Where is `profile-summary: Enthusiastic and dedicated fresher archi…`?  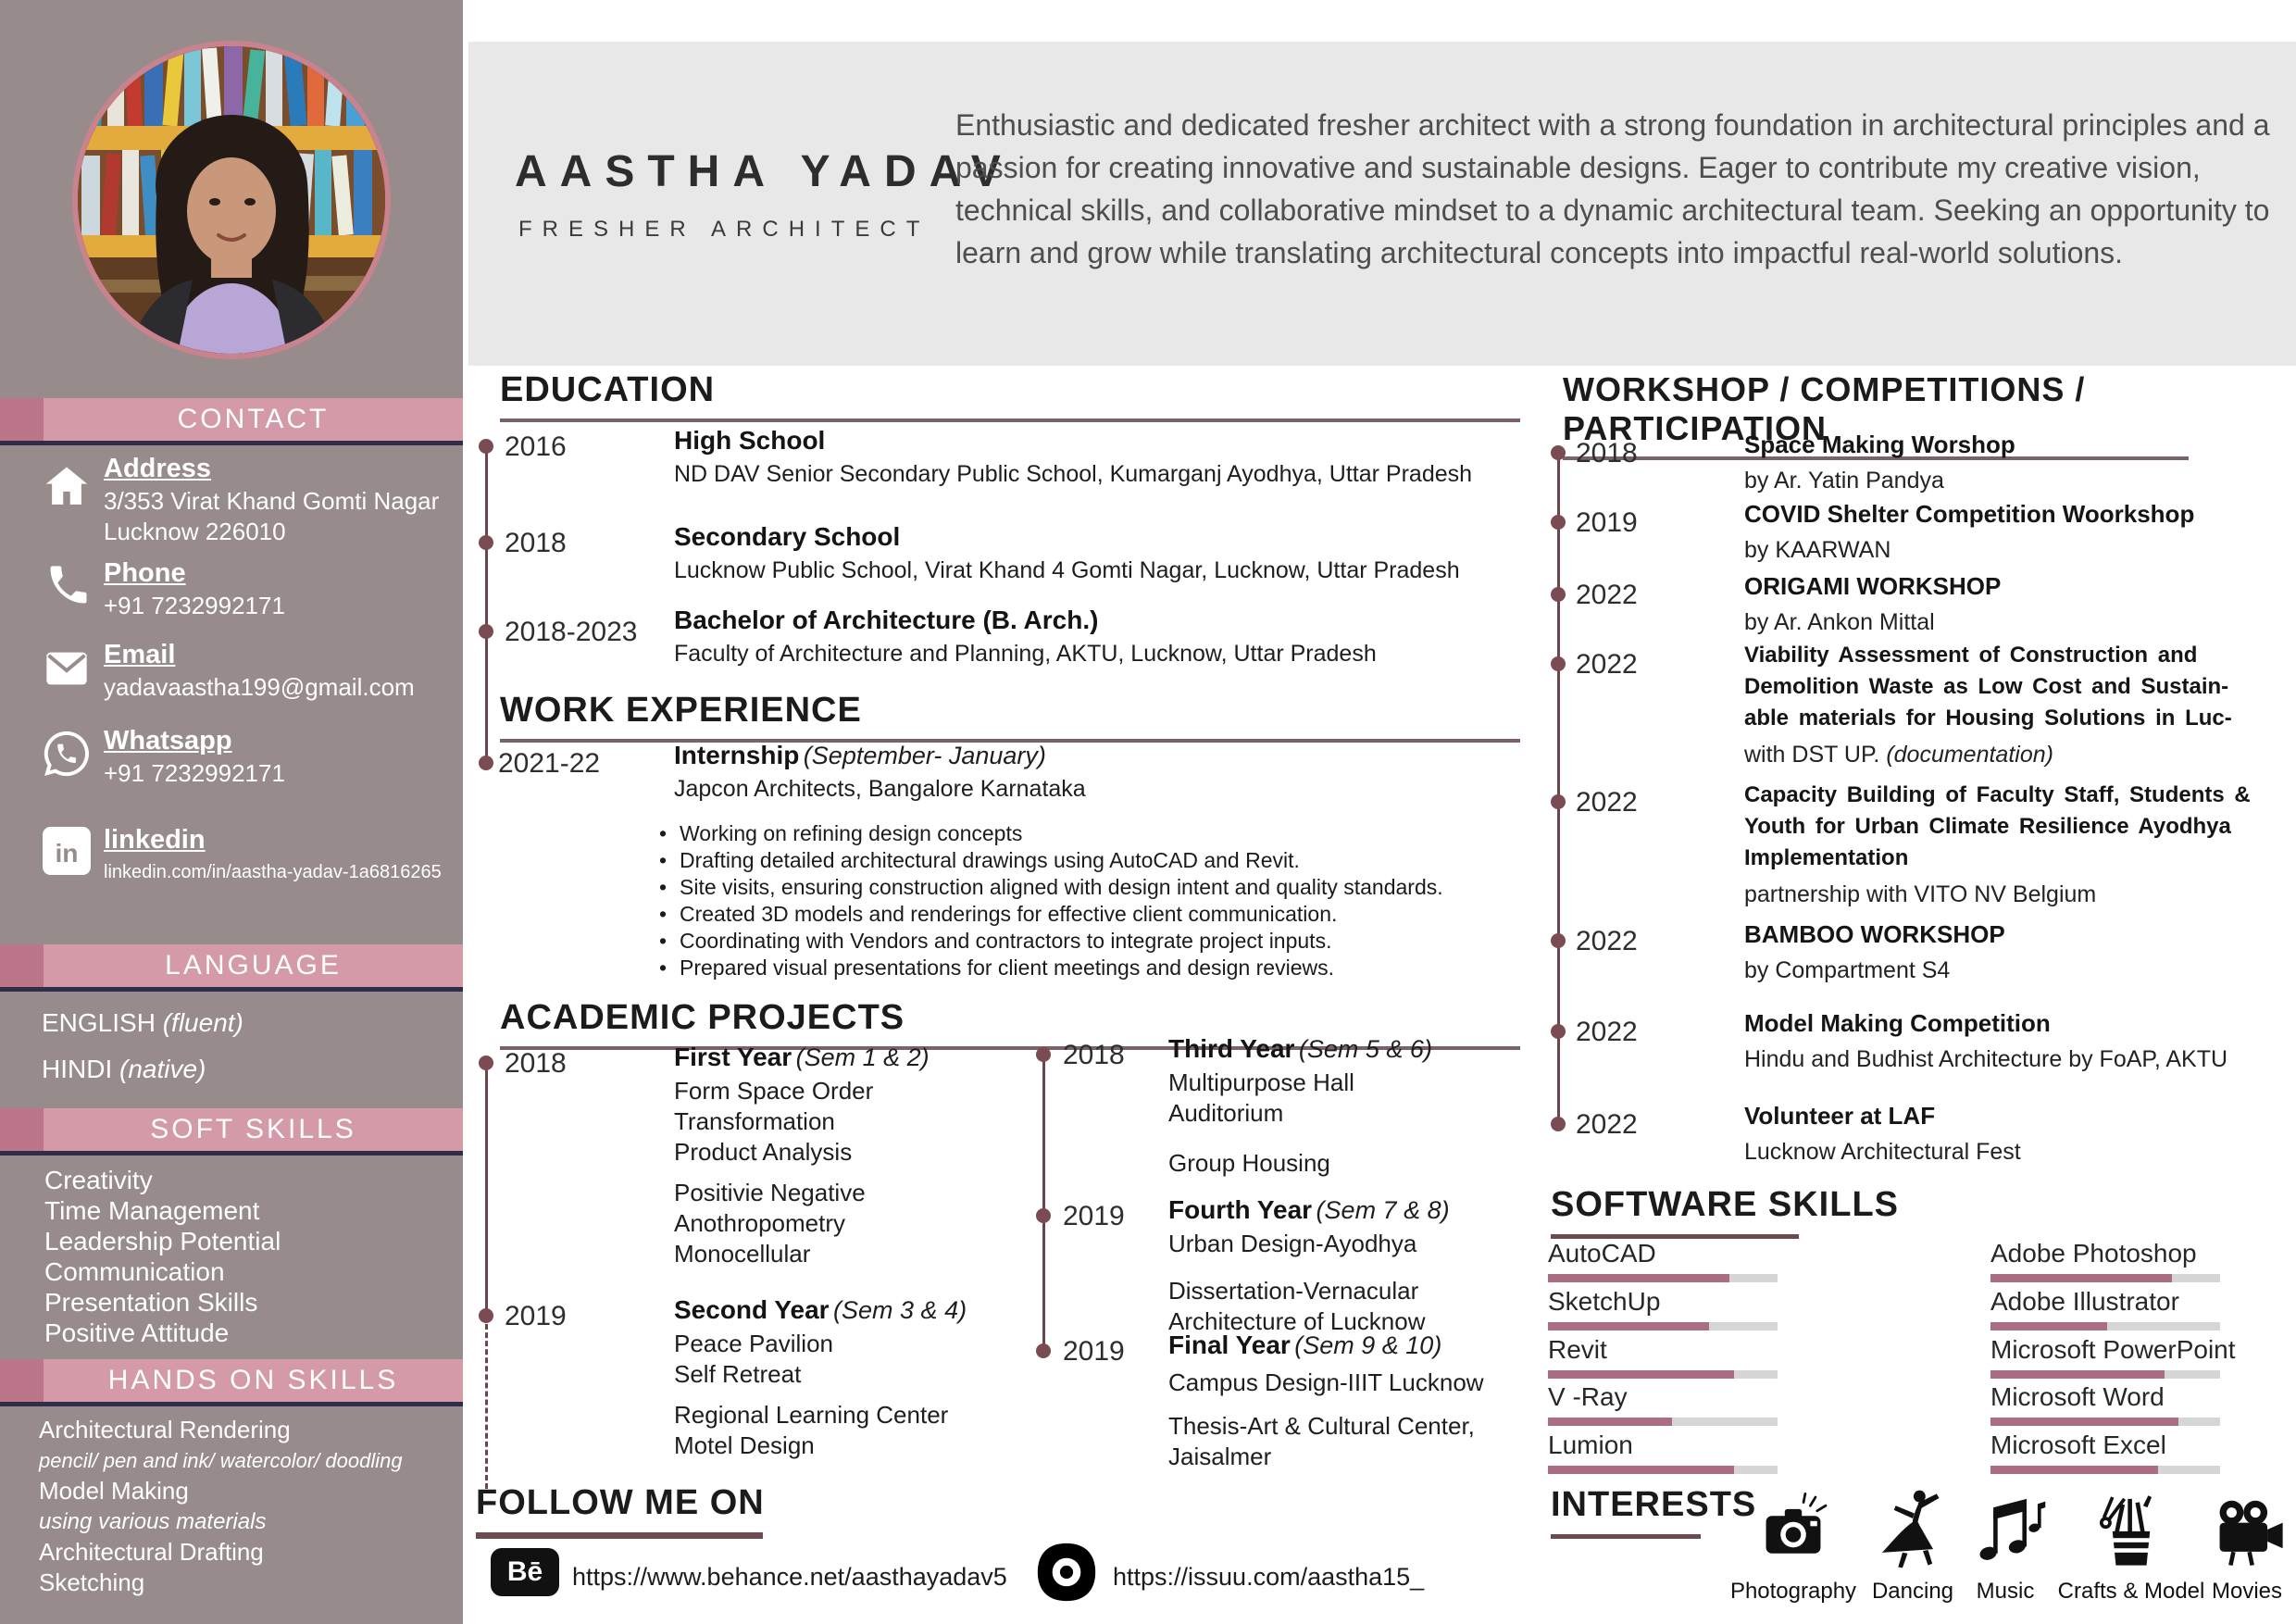
profile-summary: Enthusiastic and dedicated fresher archi… is located at coordinates (1612, 188).